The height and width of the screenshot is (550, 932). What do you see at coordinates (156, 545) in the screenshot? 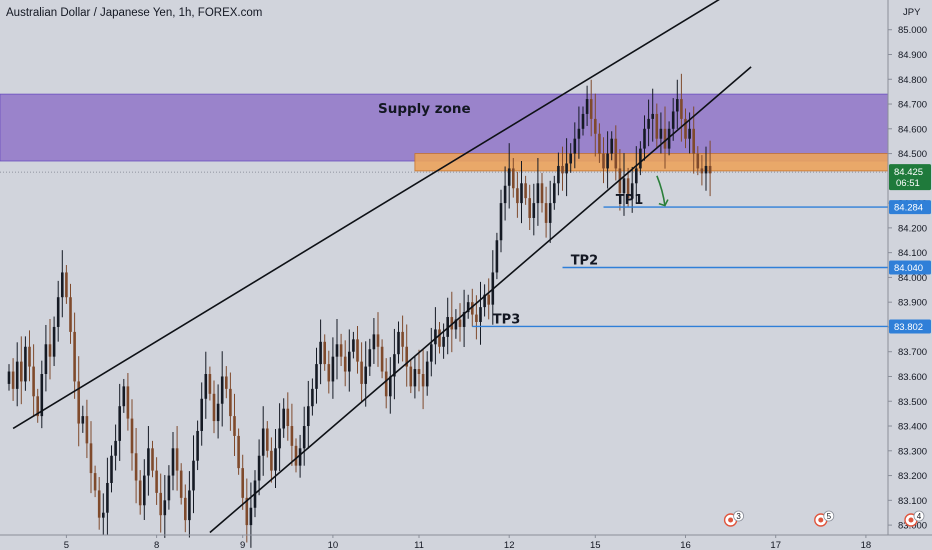
I see `time-tick-label: 8` at bounding box center [156, 545].